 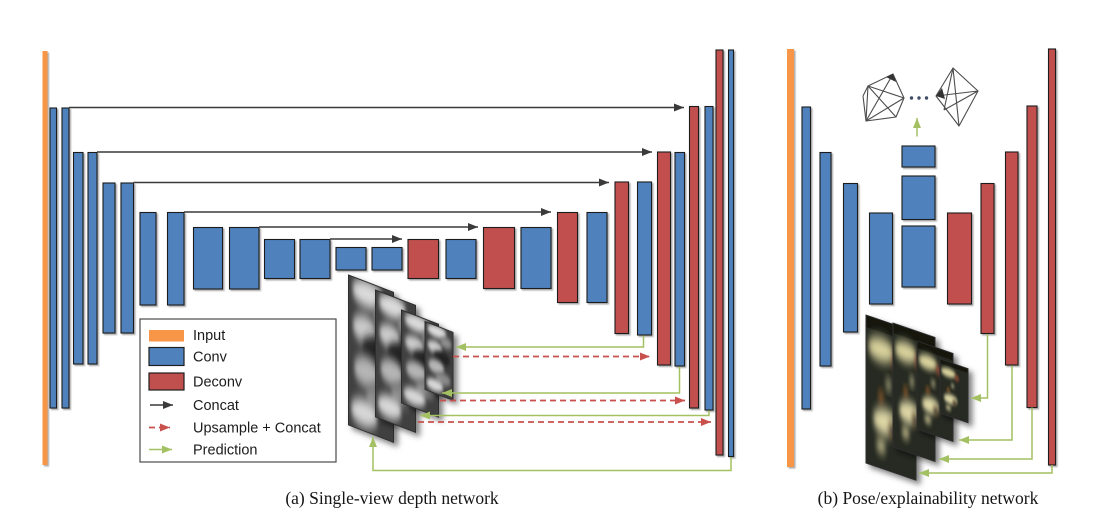 What do you see at coordinates (209, 336) in the screenshot?
I see `legend-label-input: Input` at bounding box center [209, 336].